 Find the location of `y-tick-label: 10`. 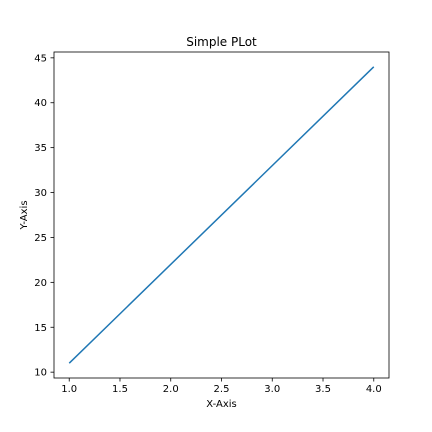

y-tick-label: 10 is located at coordinates (40, 373).